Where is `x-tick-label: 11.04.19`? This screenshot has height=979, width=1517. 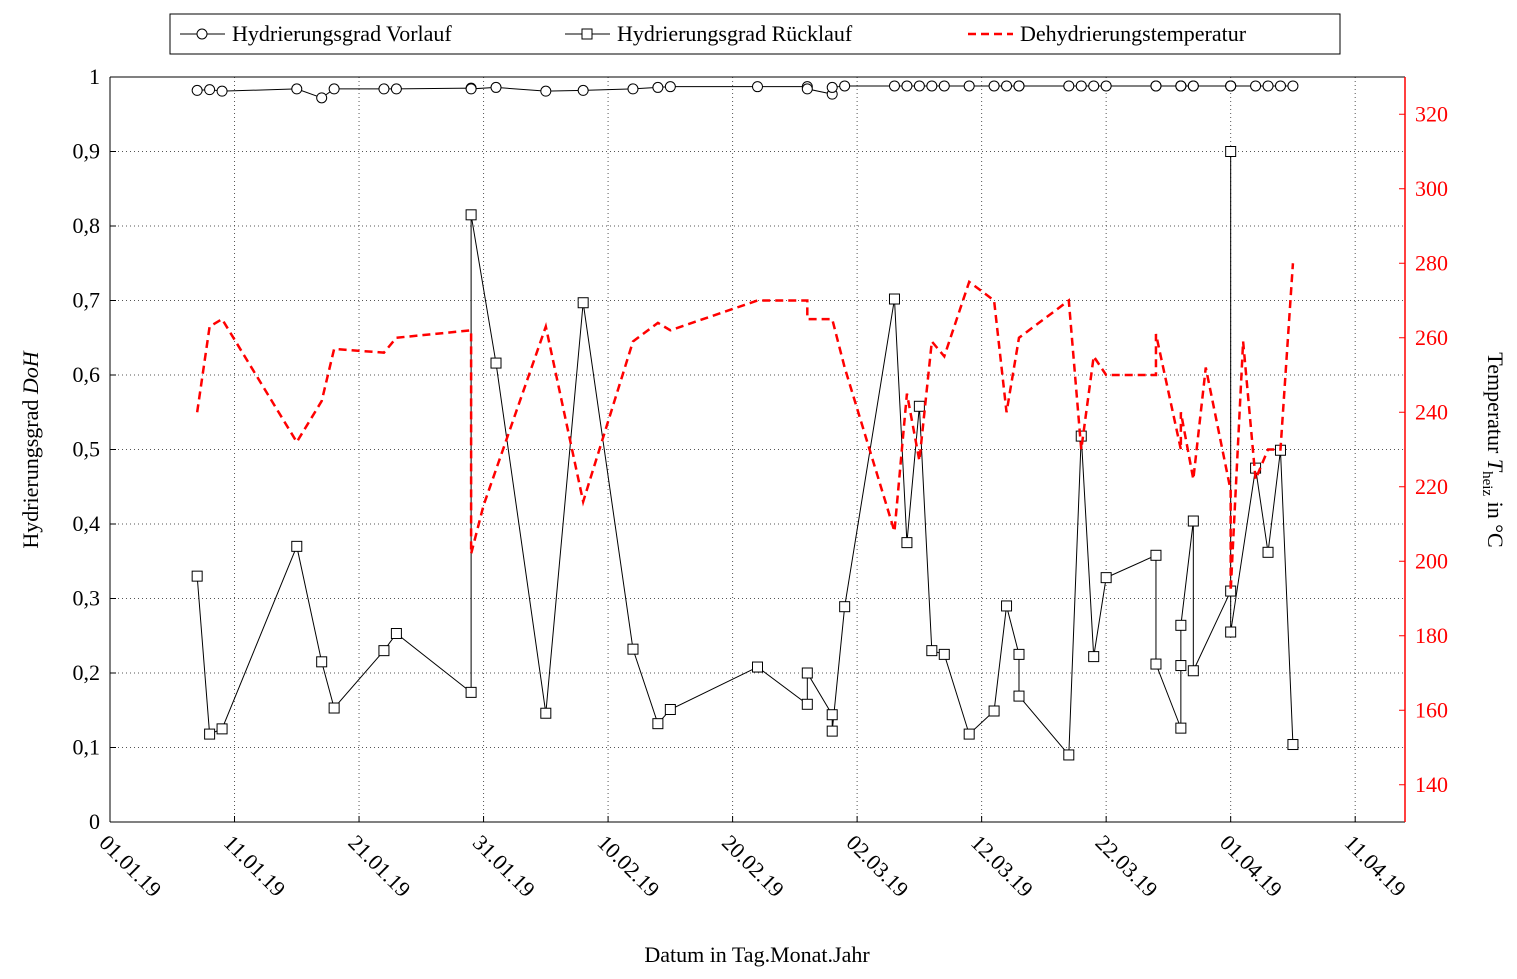
x-tick-label: 11.04.19 is located at coordinates (1376, 866).